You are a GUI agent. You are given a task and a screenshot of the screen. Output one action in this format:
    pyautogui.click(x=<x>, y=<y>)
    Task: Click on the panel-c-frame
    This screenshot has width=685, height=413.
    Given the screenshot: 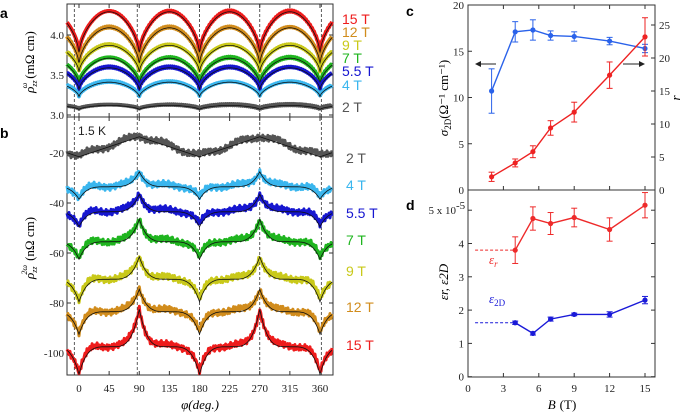 What is the action you would take?
    pyautogui.click(x=561, y=97)
    